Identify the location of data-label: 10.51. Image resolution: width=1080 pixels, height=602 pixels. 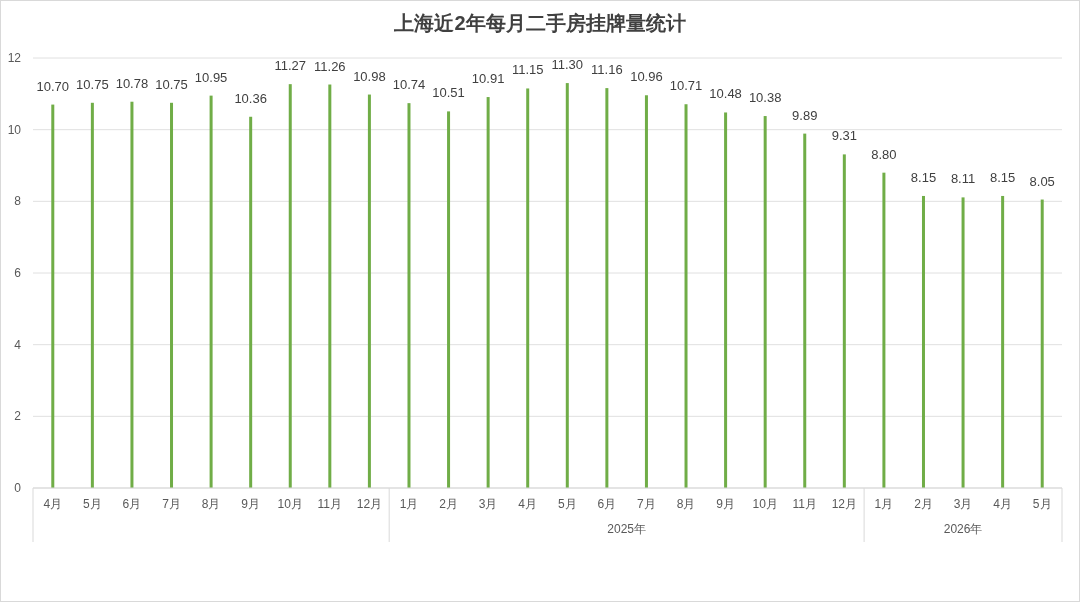
(448, 93).